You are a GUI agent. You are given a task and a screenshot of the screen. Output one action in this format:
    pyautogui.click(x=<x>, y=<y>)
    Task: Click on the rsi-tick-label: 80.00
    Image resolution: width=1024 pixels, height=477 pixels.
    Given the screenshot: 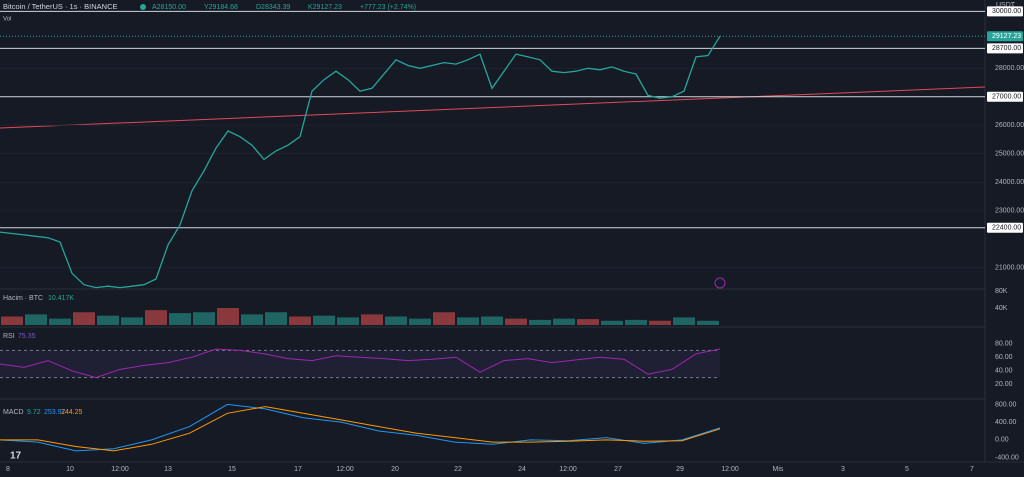 What is the action you would take?
    pyautogui.click(x=1004, y=343)
    